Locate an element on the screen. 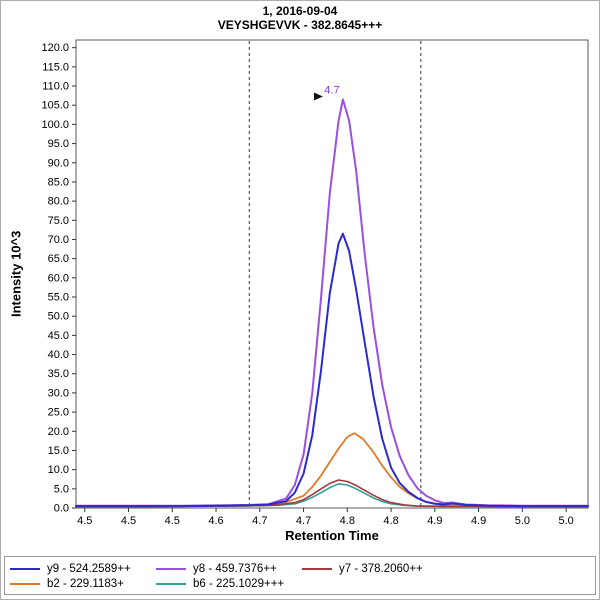  y-tick-label: 20.0 is located at coordinates (58, 432).